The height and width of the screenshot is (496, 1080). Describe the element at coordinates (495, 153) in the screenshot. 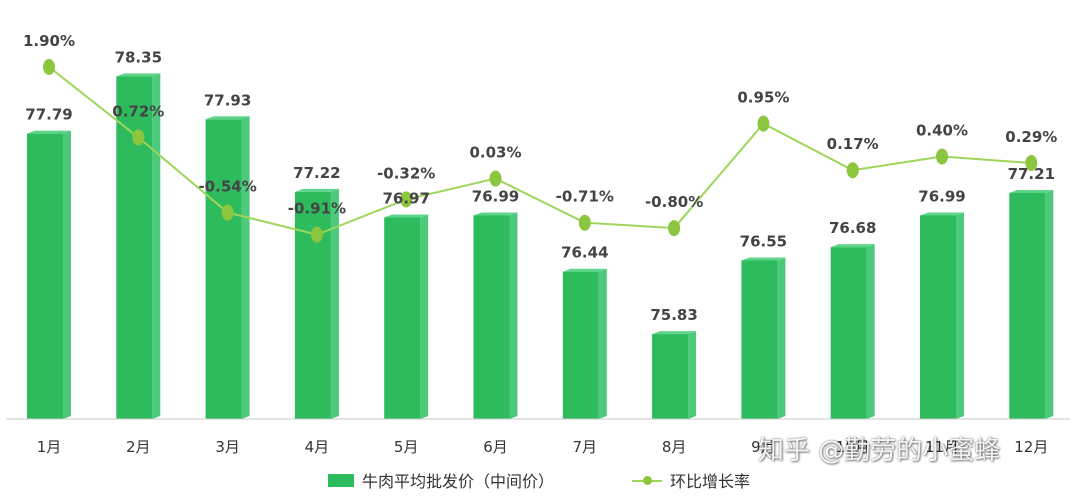

I see `rate-value-label: 0.03%` at that location.